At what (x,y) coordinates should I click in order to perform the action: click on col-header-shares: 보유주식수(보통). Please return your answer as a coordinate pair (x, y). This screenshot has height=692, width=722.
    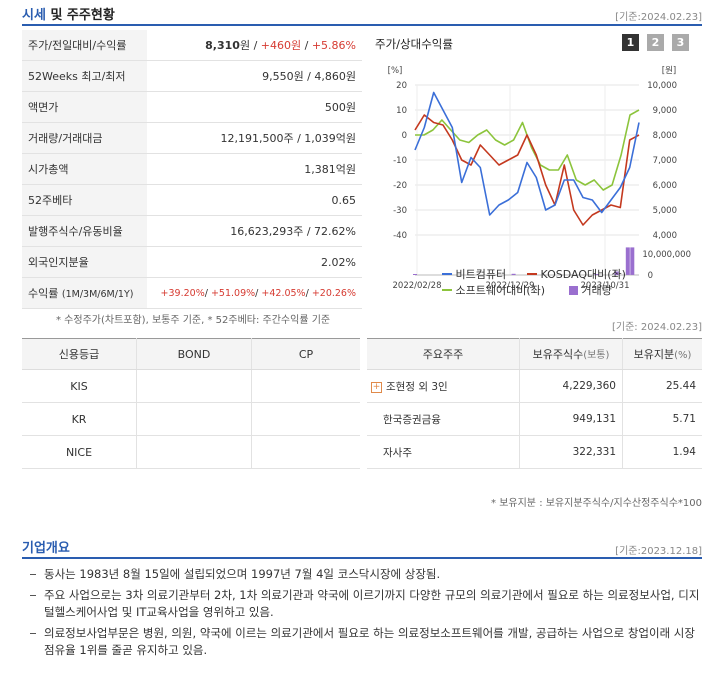
    Looking at the image, I should click on (571, 354).